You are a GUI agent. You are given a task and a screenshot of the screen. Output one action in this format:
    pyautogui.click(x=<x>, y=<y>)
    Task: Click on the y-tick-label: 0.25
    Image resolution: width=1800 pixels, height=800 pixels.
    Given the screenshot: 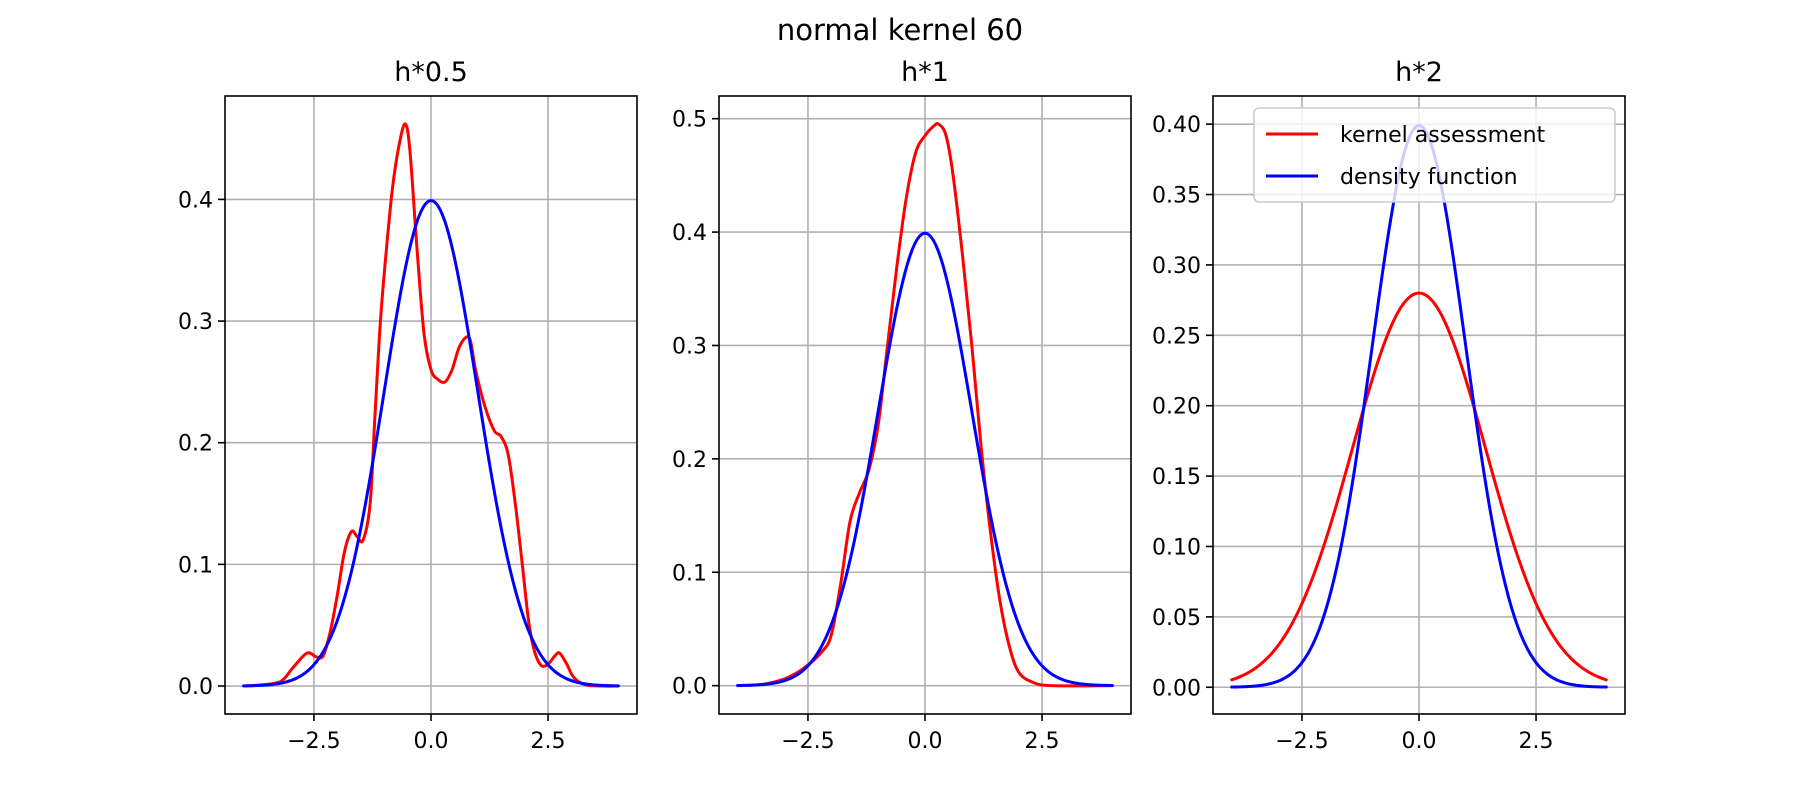 What is the action you would take?
    pyautogui.click(x=1176, y=336)
    